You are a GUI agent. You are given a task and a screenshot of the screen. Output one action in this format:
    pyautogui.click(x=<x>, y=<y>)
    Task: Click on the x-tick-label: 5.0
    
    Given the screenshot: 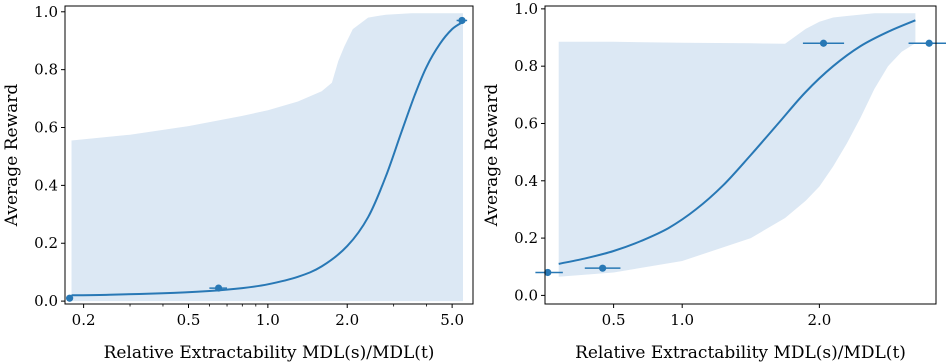 What is the action you would take?
    pyautogui.click(x=452, y=320)
    